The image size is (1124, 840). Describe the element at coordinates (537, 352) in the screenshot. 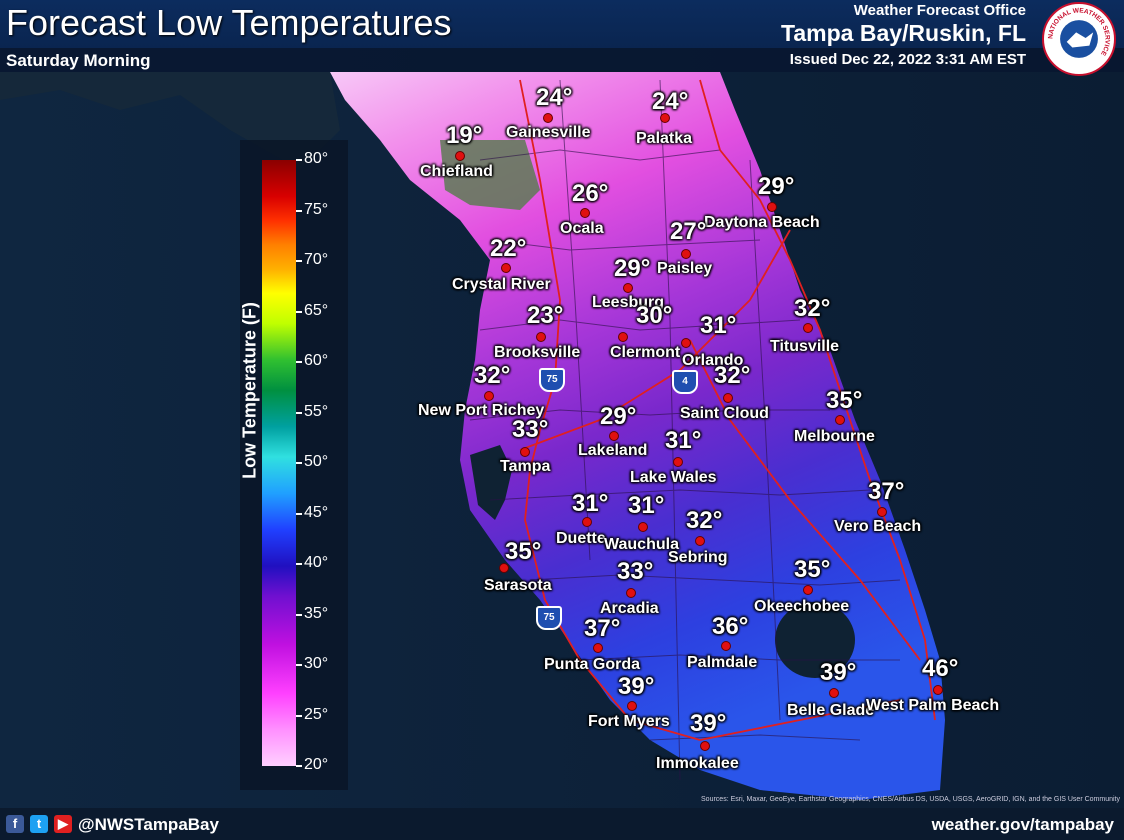

I see `city-name: Brooksville` at that location.